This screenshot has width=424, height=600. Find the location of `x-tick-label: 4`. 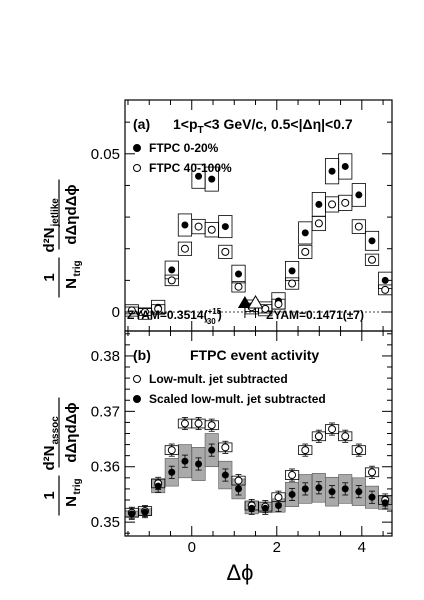

x-tick-label: 4 is located at coordinates (362, 547).